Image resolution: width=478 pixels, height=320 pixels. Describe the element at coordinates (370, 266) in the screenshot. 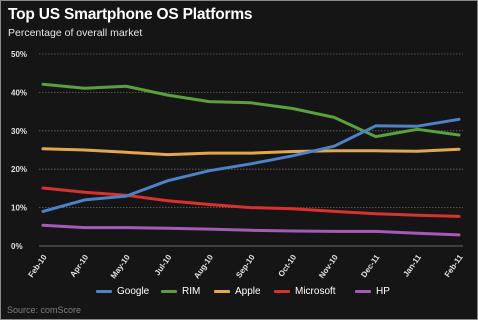

I see `x-tick-label: Dec-11` at that location.